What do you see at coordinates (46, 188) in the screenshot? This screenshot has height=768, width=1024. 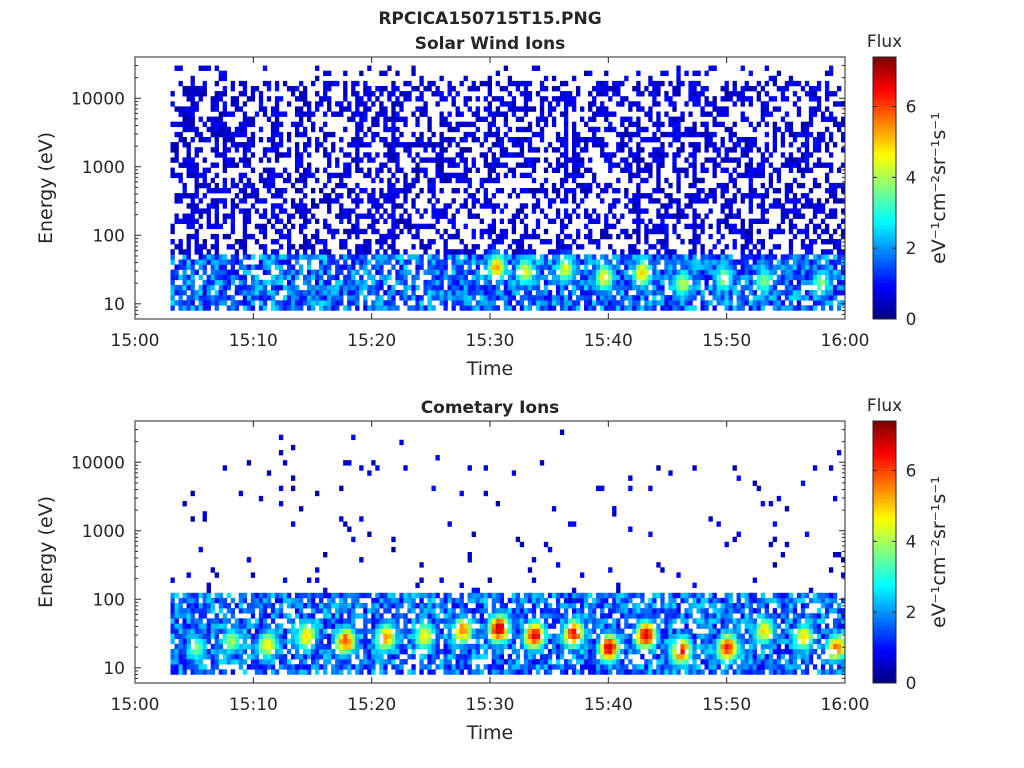 I see `y-axis-label: Energy (eV)` at bounding box center [46, 188].